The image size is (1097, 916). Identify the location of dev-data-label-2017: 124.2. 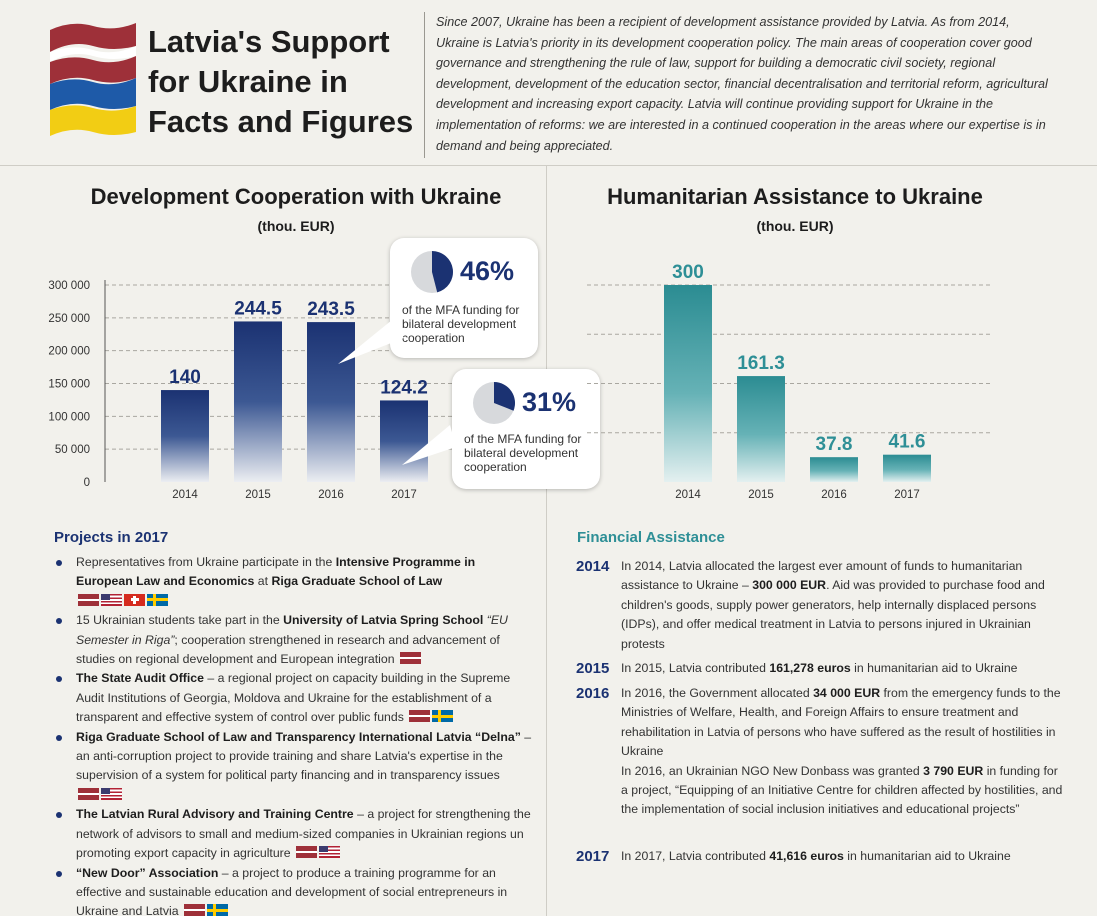
(404, 387).